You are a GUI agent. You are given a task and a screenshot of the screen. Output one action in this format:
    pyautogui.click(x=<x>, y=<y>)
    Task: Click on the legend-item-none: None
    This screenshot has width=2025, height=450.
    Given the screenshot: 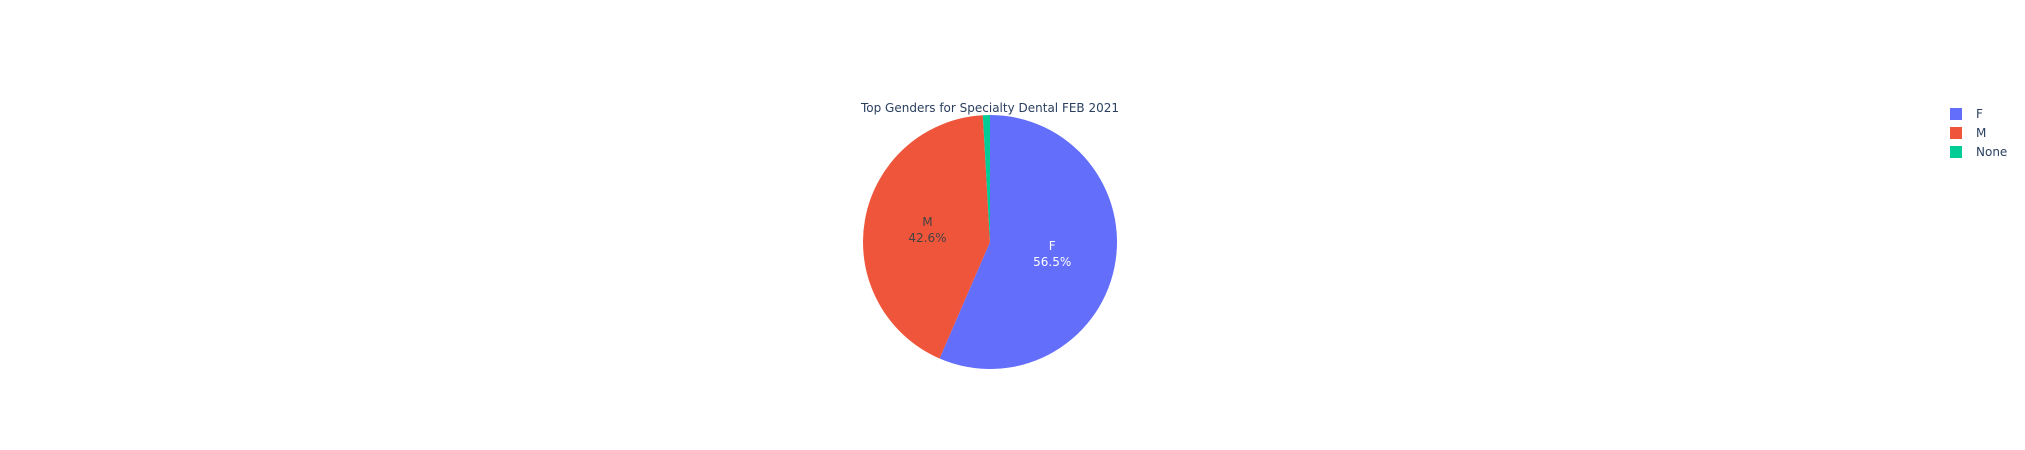 What is the action you would take?
    pyautogui.click(x=1978, y=152)
    